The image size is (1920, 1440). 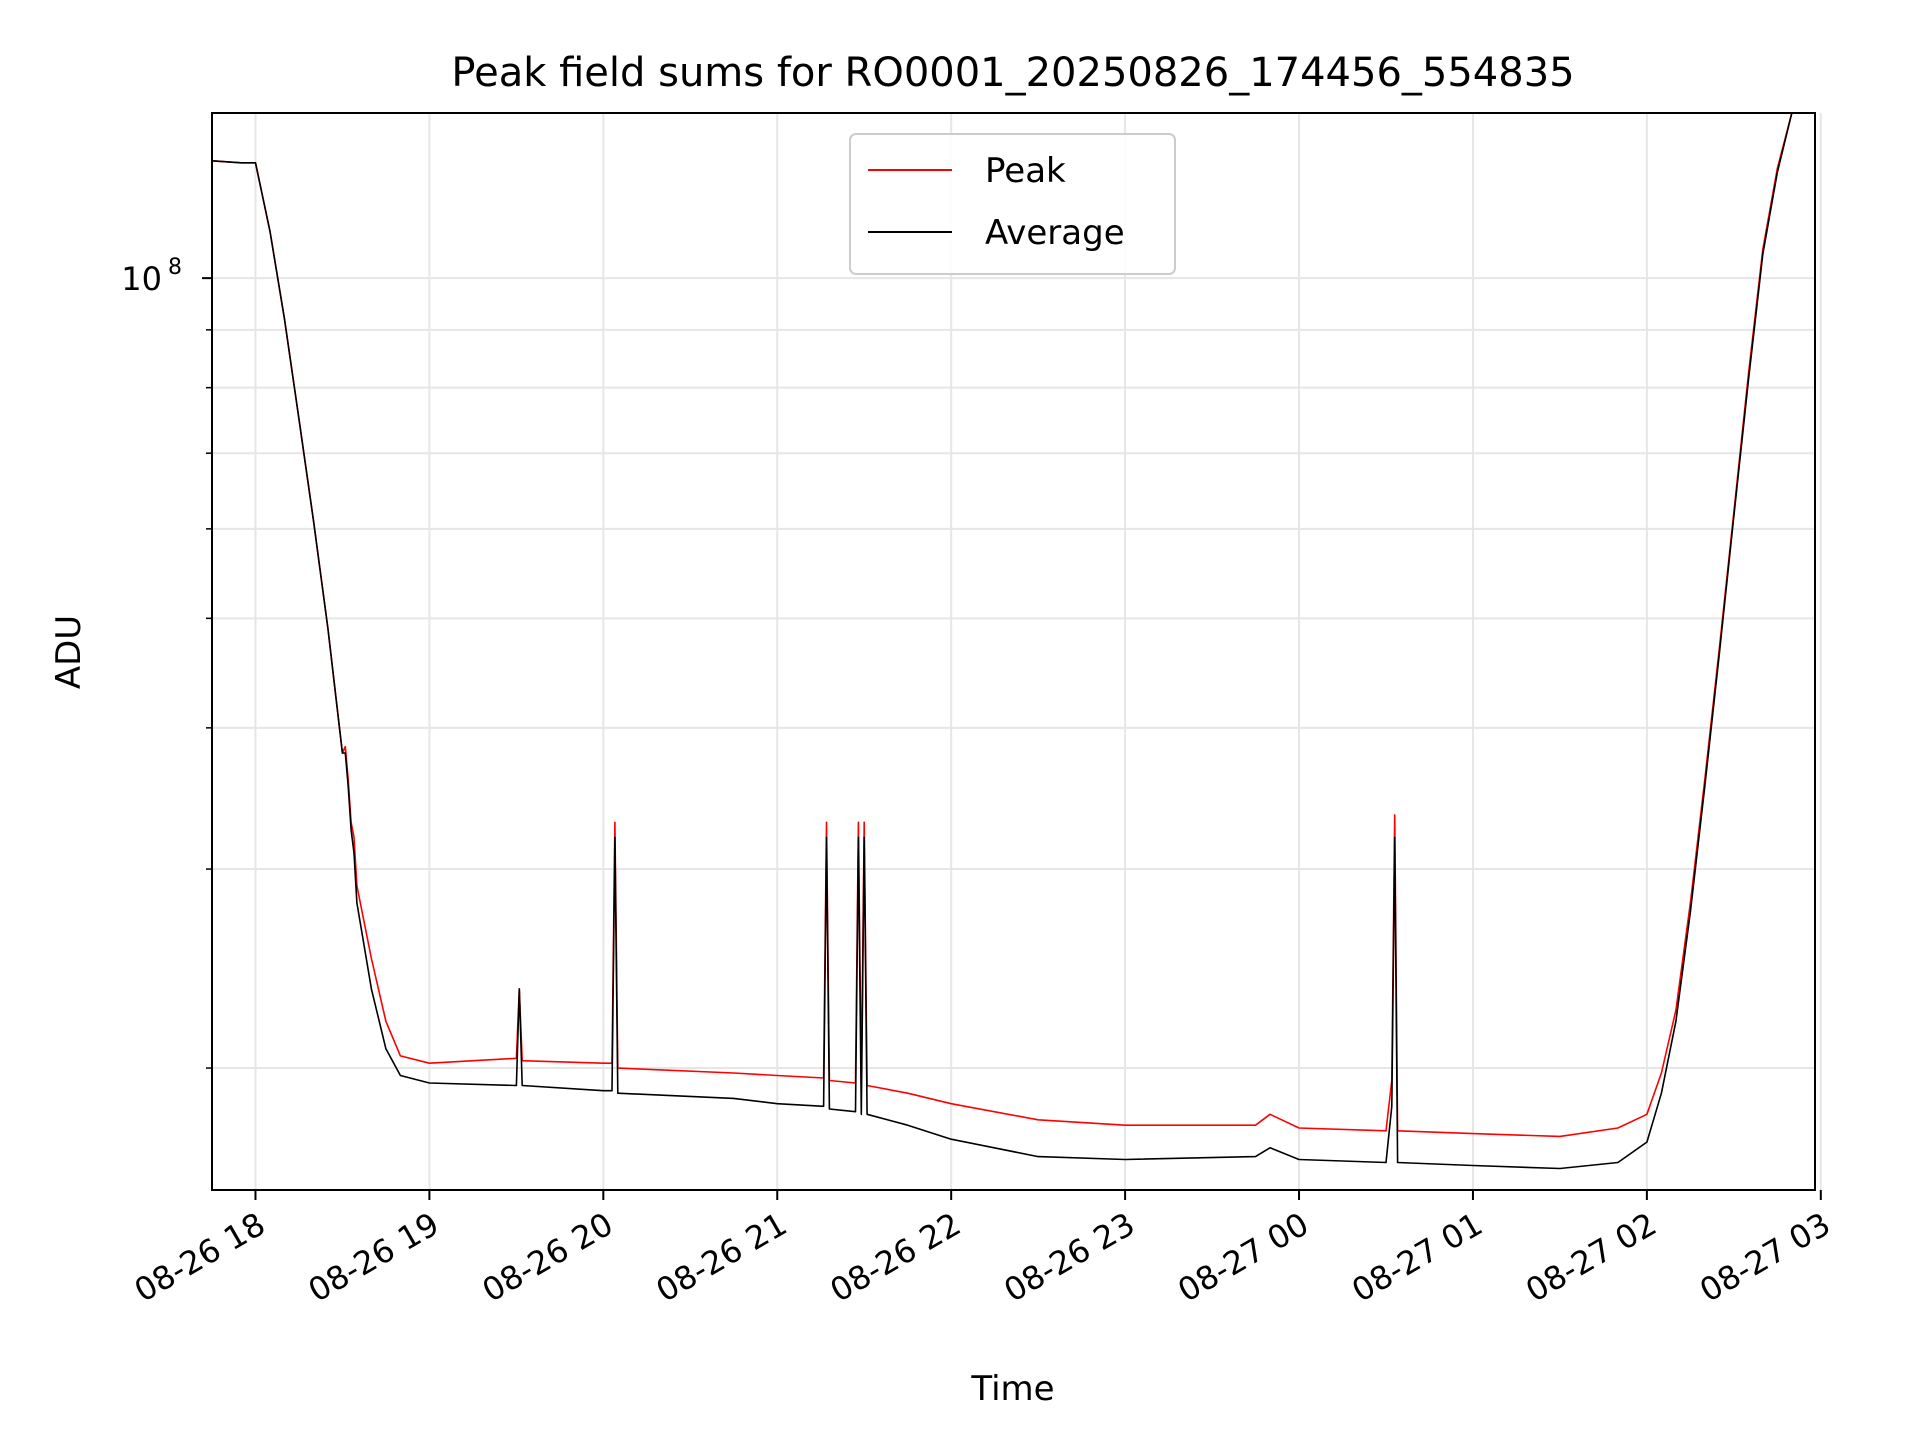 What do you see at coordinates (1012, 1389) in the screenshot?
I see `x-axis-label: Time` at bounding box center [1012, 1389].